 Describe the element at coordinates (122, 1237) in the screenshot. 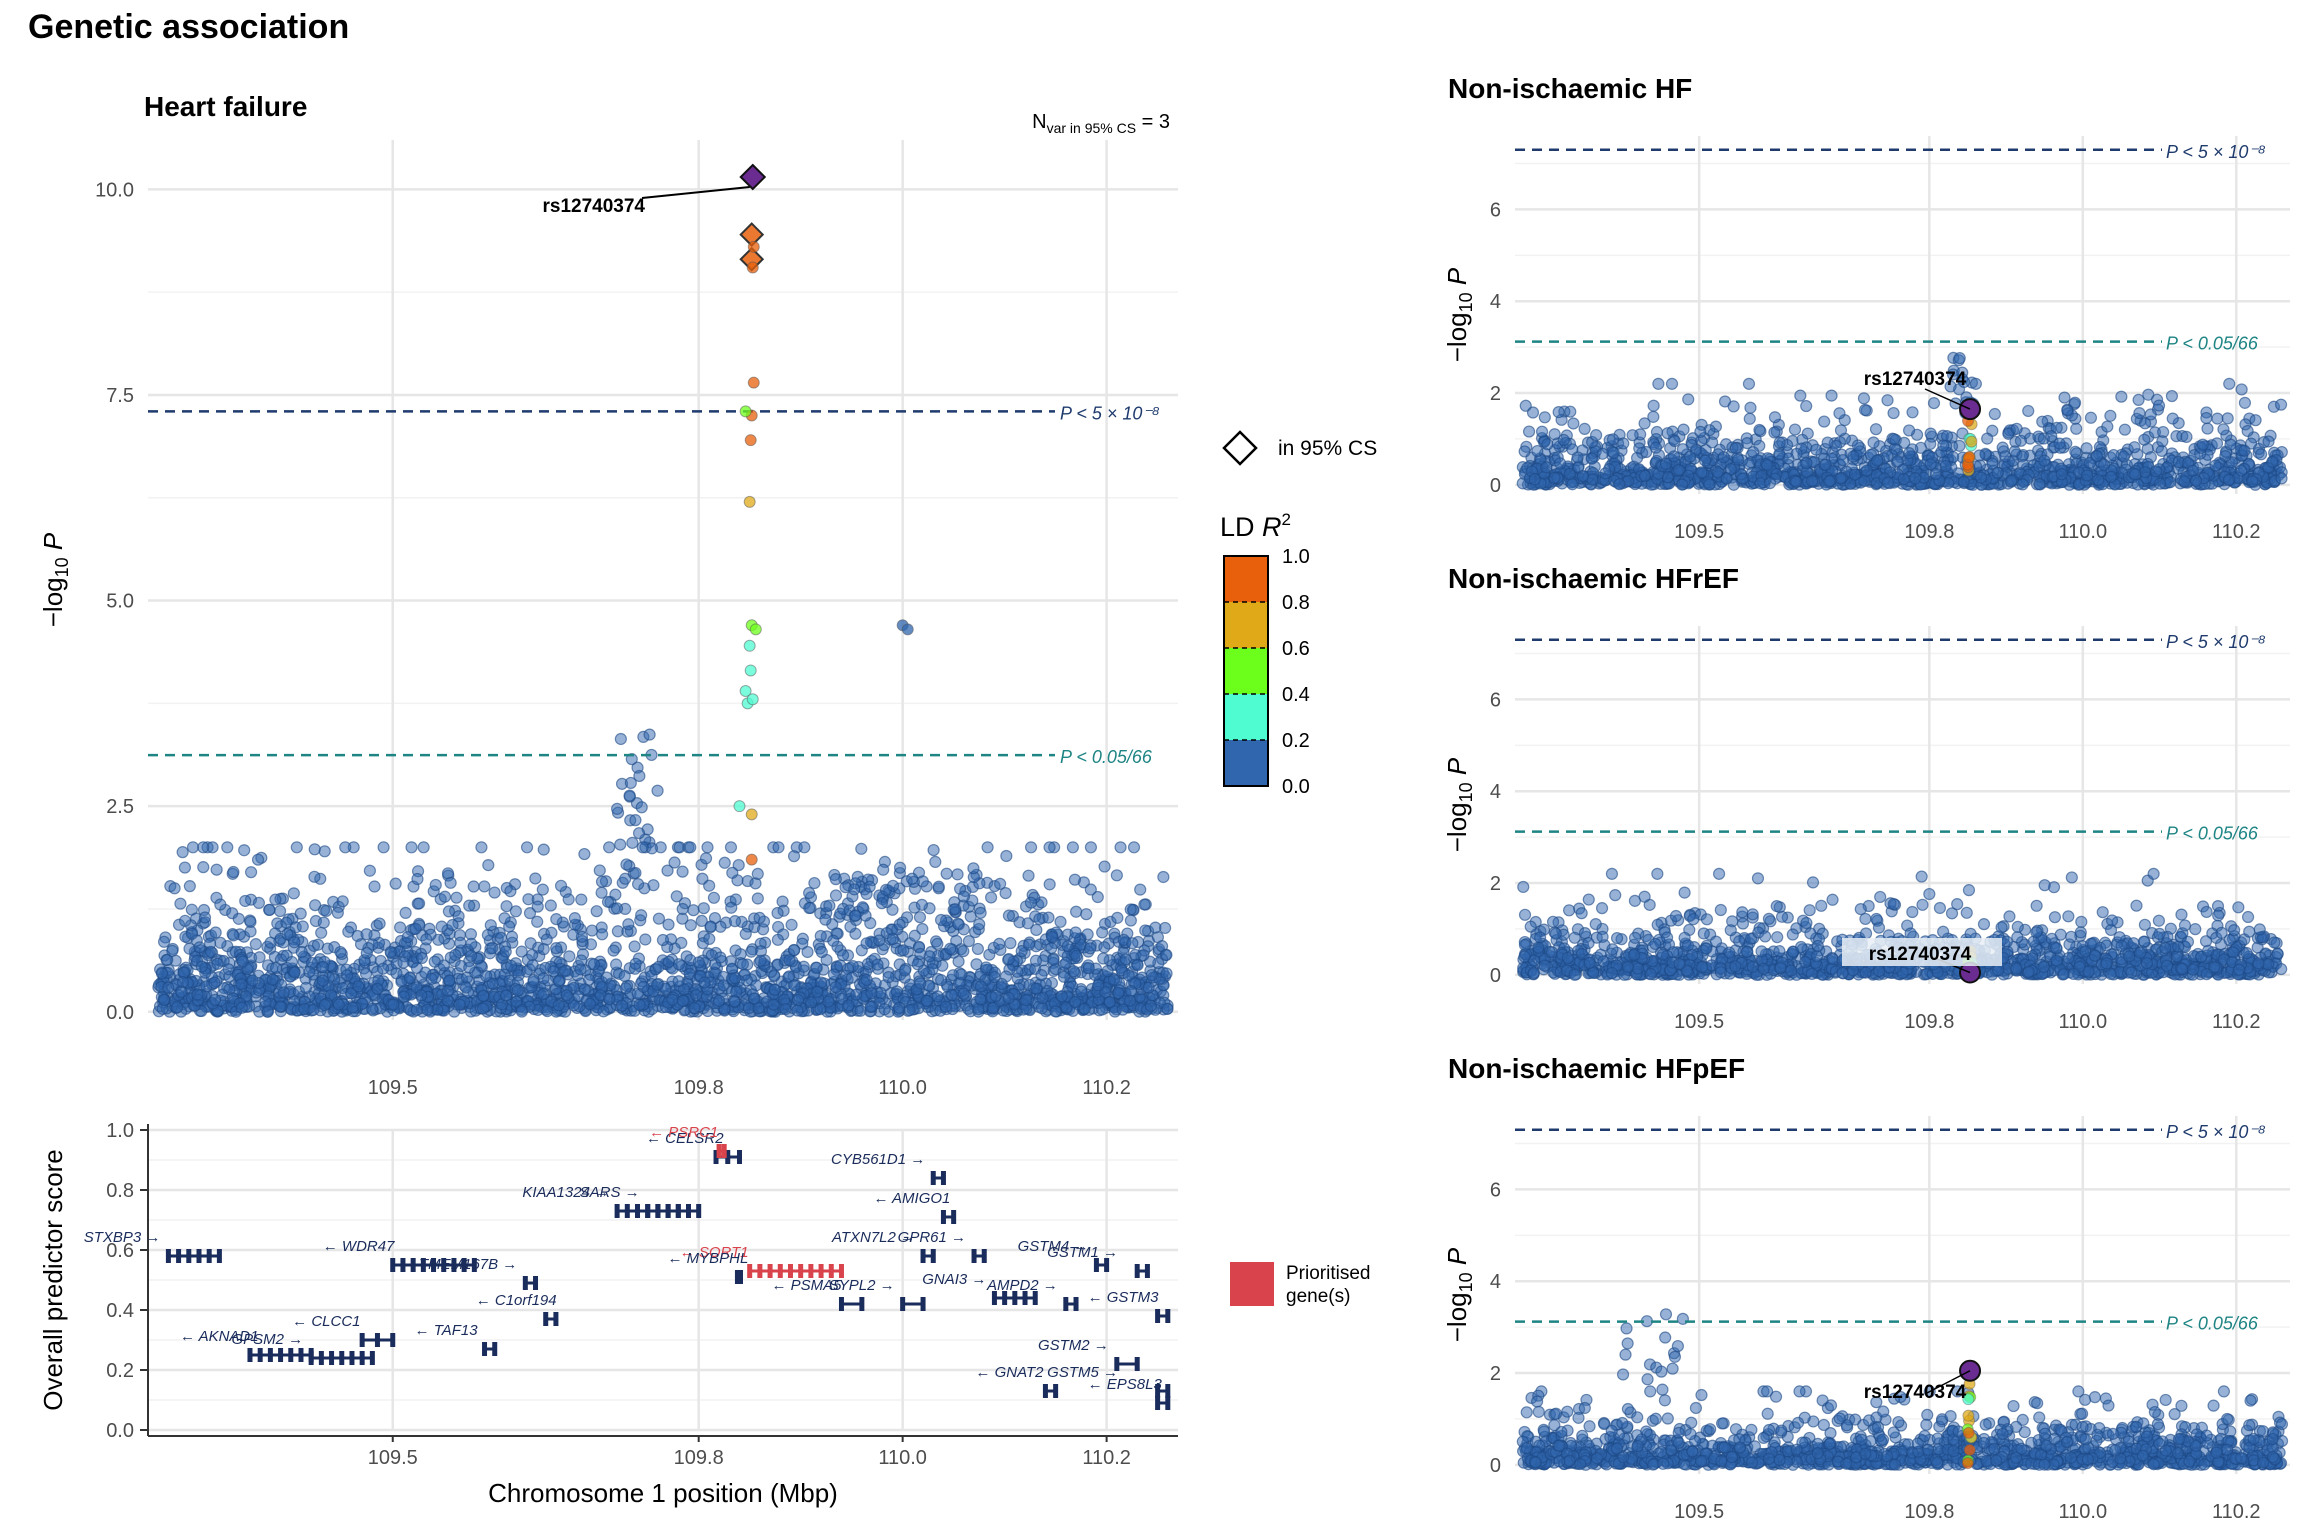

I see `gene-label: STXBP3 →` at that location.